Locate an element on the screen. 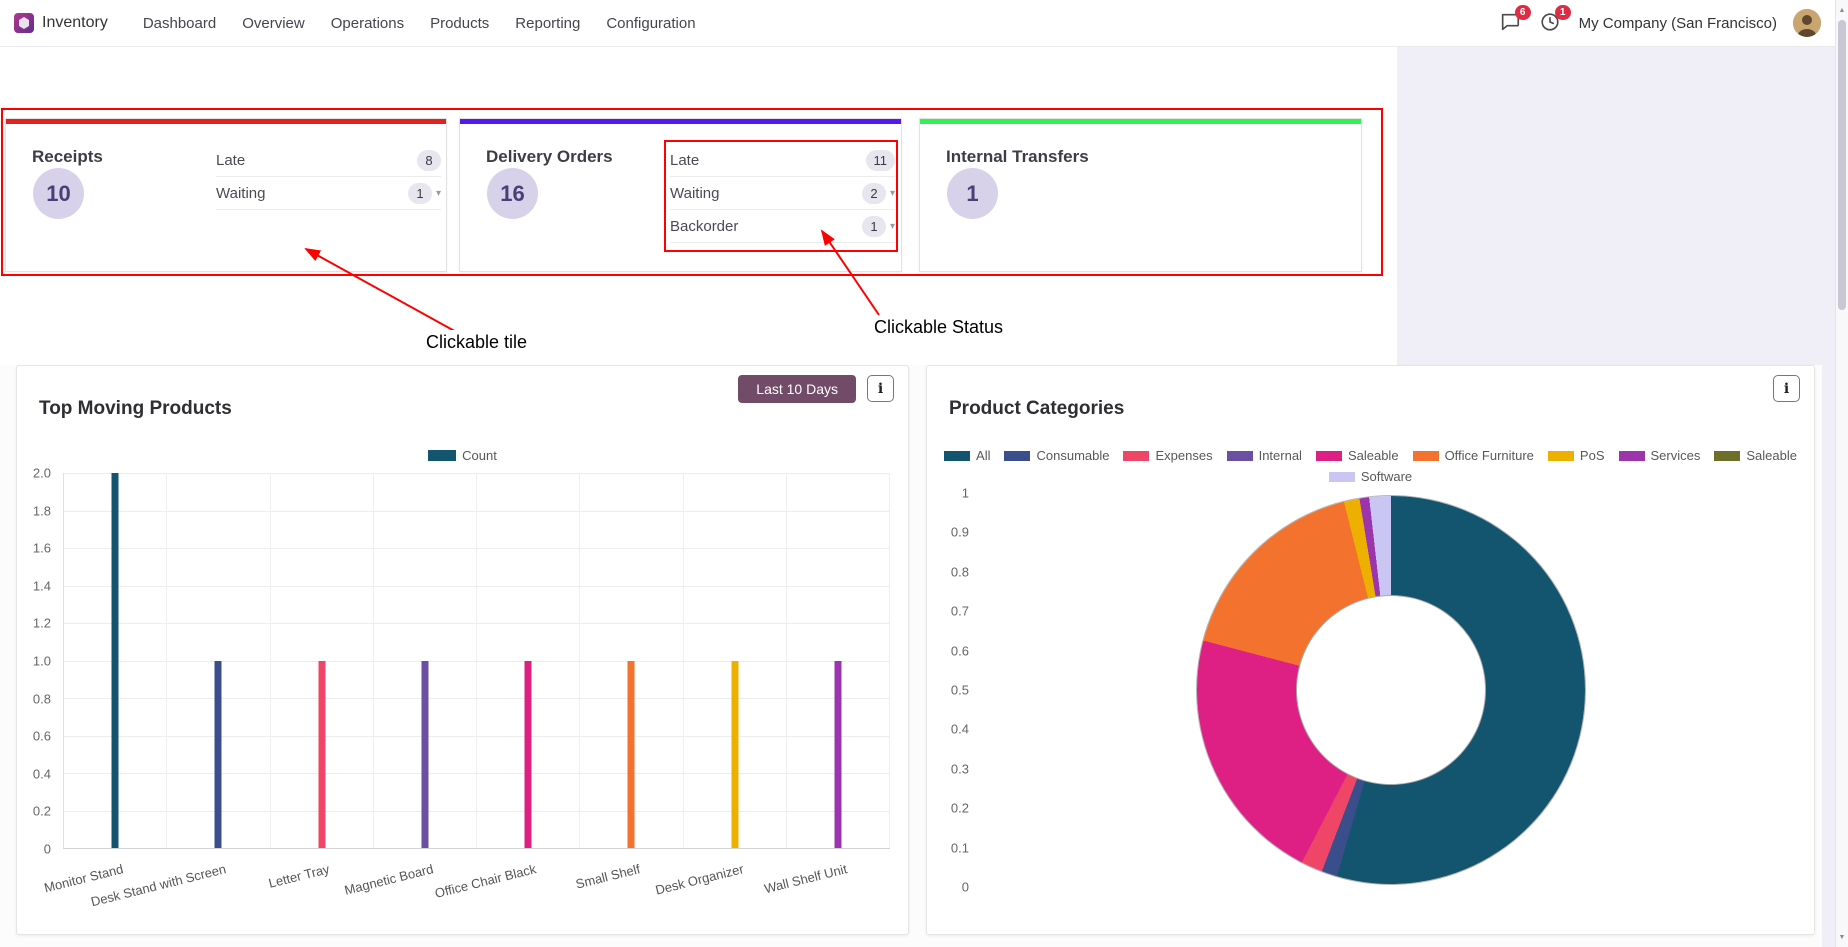  donut-legend-row-2: Software is located at coordinates (1370, 476).